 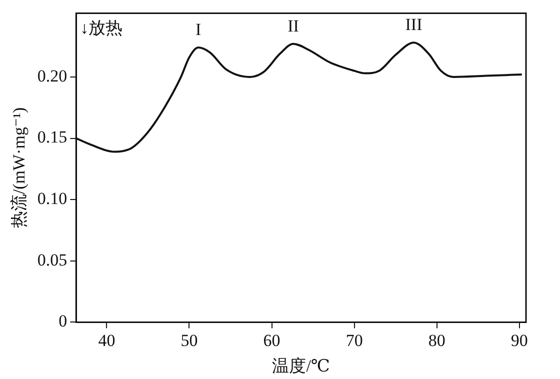 I want to click on y-tick-label: 0.20, so click(x=52, y=76).